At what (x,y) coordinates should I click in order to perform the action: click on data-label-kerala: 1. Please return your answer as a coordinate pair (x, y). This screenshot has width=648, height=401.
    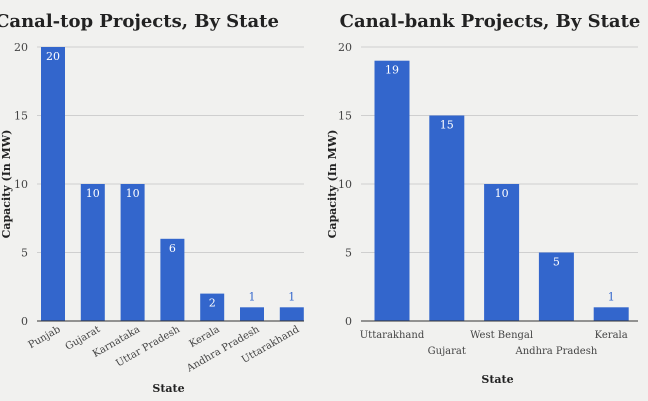
    Looking at the image, I should click on (611, 296).